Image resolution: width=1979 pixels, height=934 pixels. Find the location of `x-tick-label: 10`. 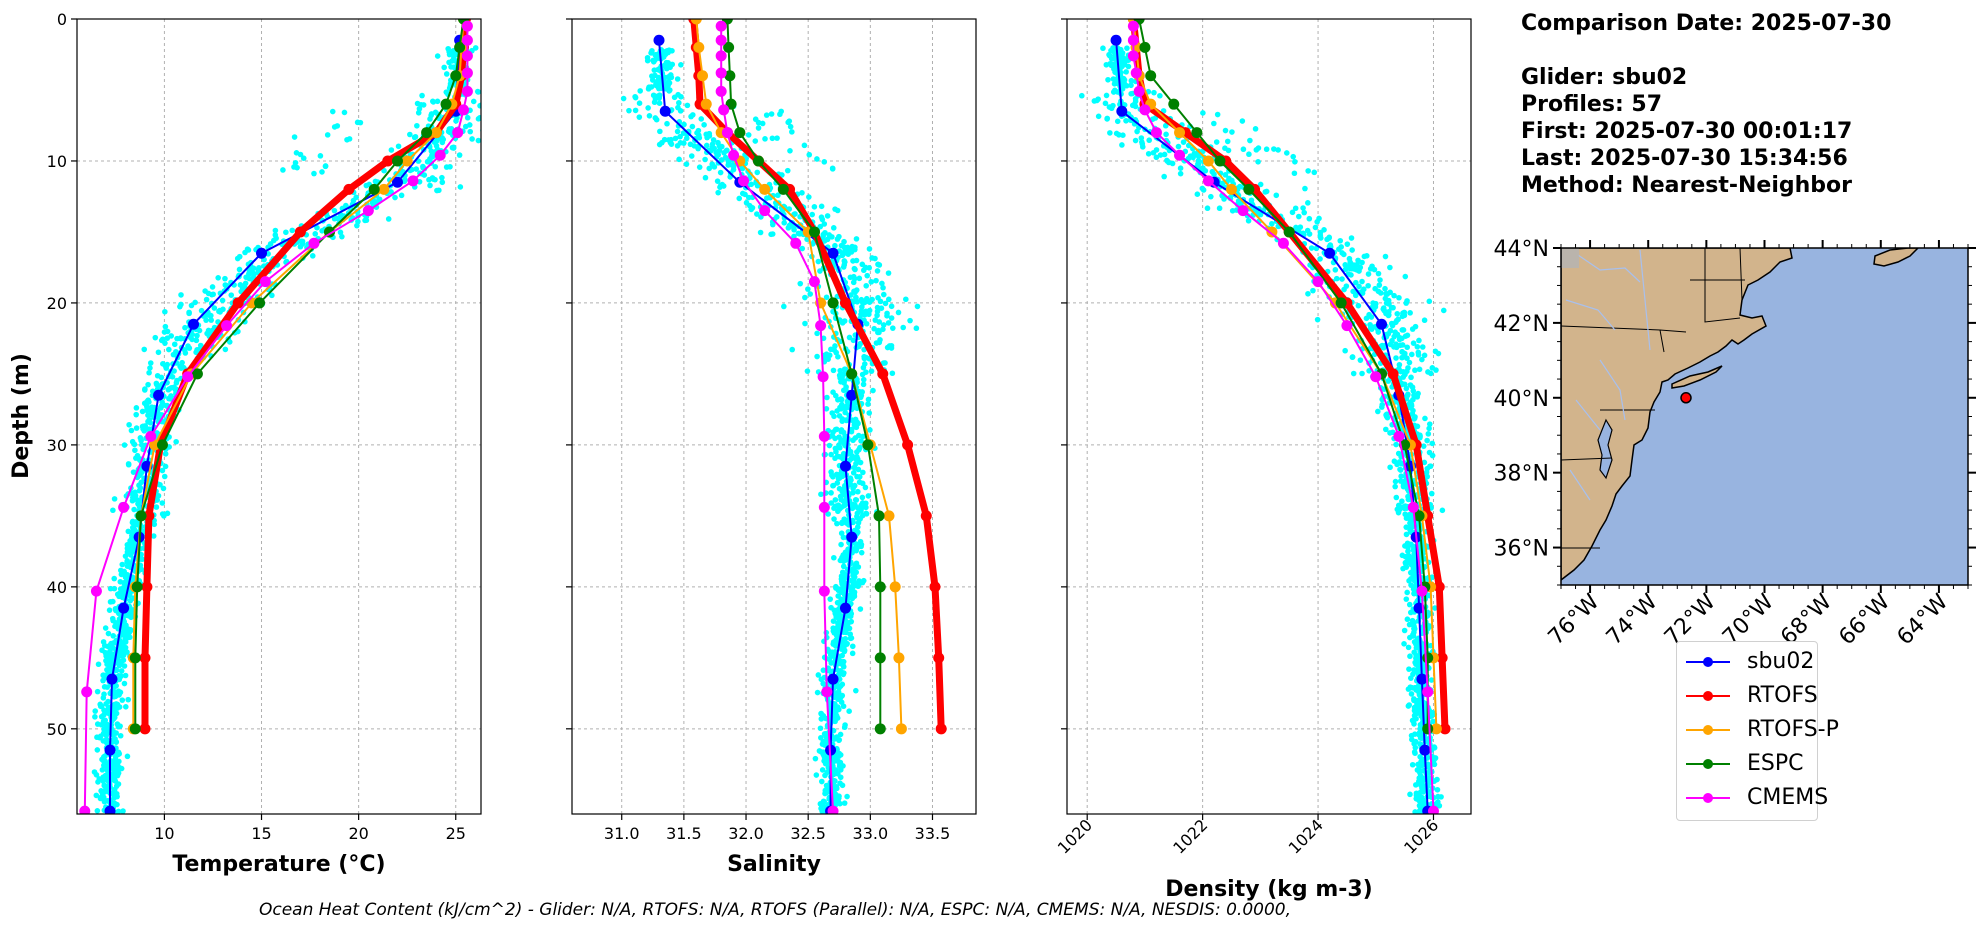

x-tick-label: 10 is located at coordinates (164, 833).